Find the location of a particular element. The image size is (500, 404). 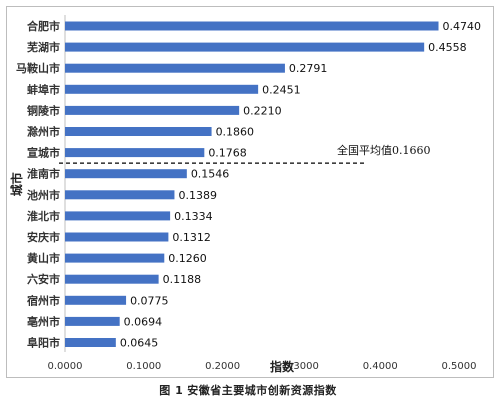

data-label: 0.0645 is located at coordinates (139, 343).